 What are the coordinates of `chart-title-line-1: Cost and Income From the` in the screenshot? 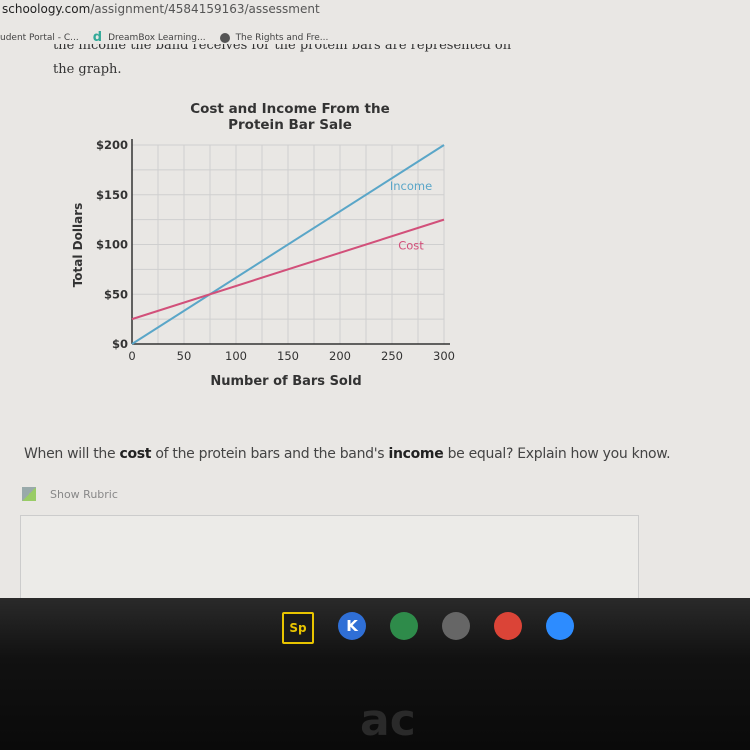 It's located at (290, 109).